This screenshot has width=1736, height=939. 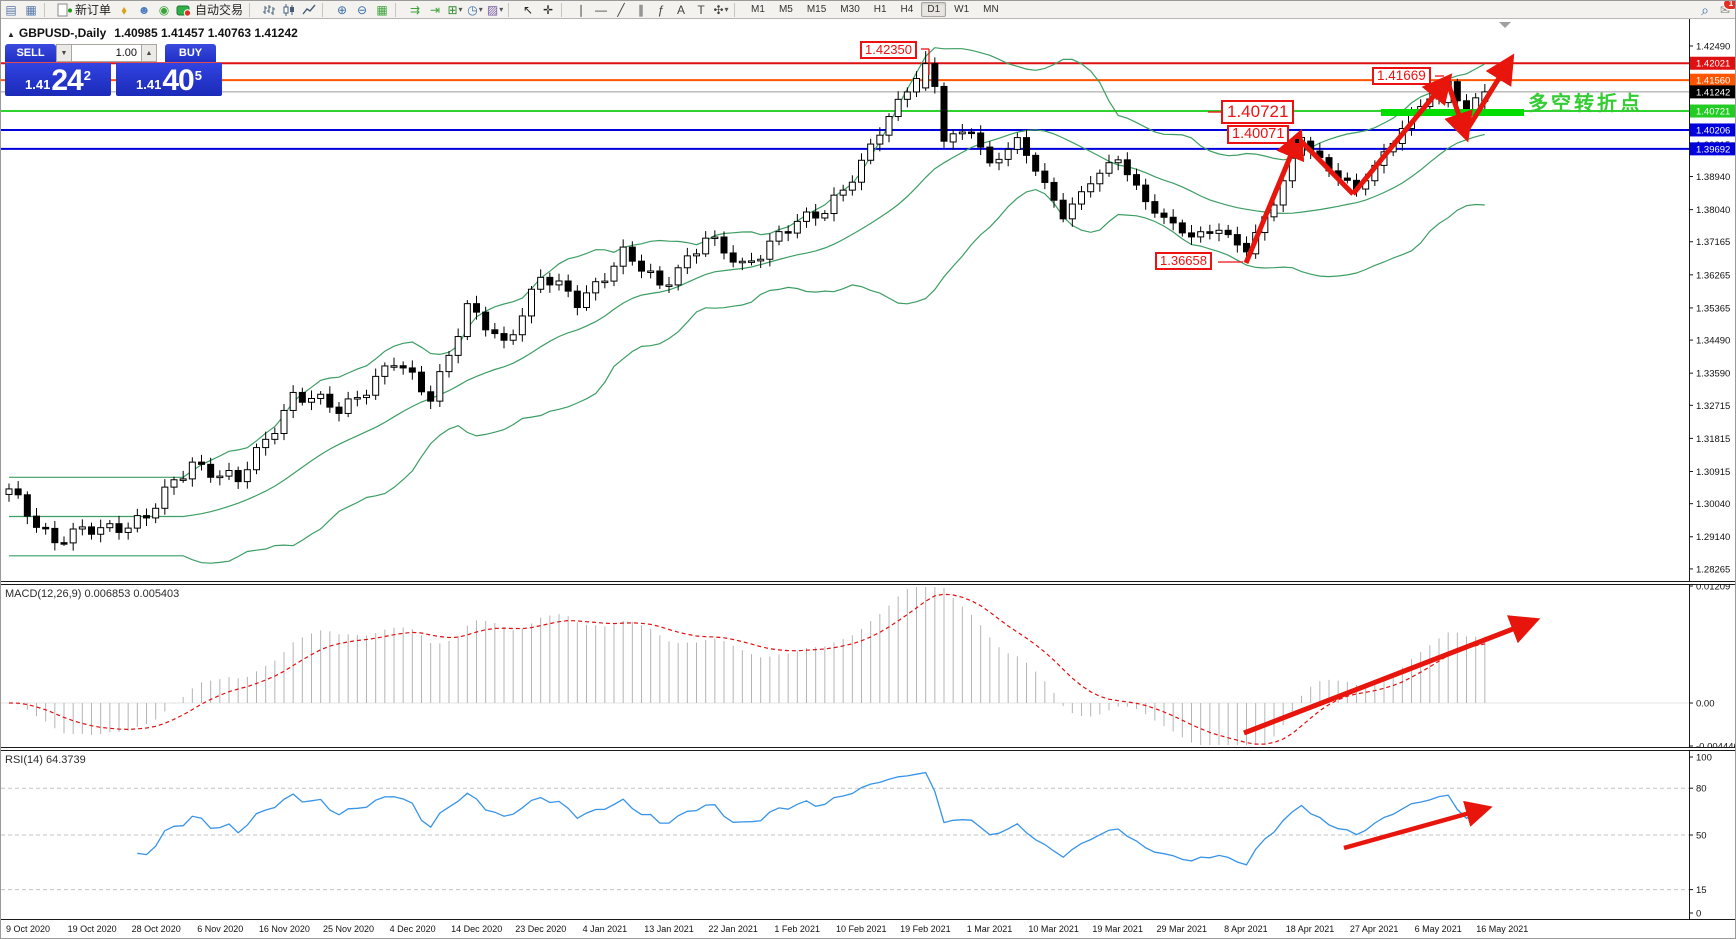 What do you see at coordinates (601, 9) in the screenshot?
I see `horizontal-line-button: ―` at bounding box center [601, 9].